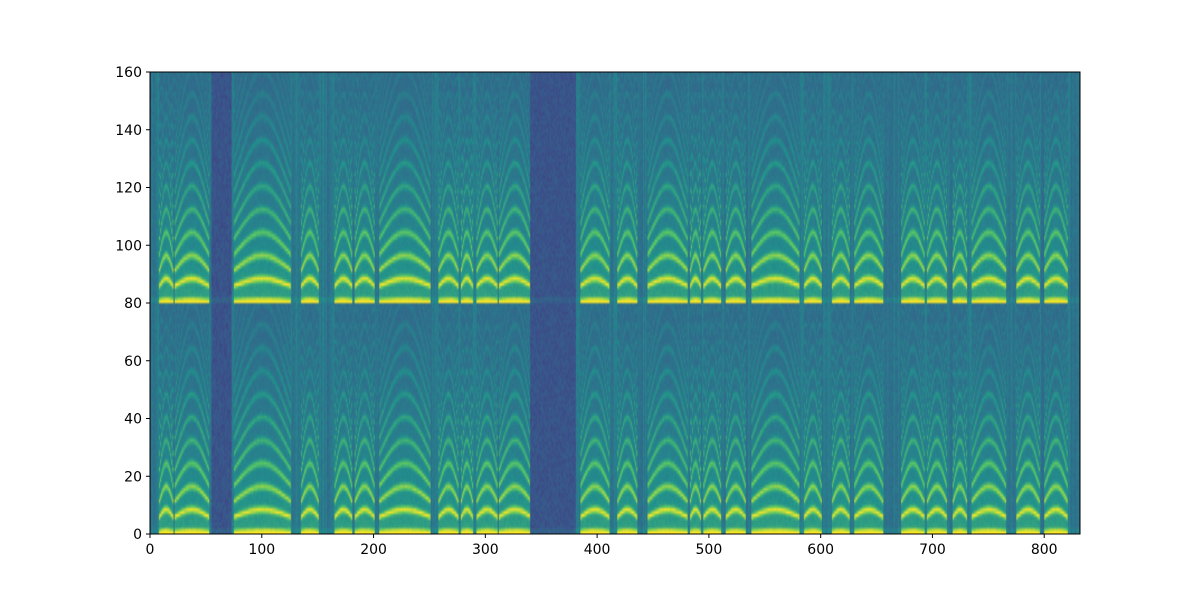  What do you see at coordinates (128, 73) in the screenshot?
I see `y-tick-label: 160` at bounding box center [128, 73].